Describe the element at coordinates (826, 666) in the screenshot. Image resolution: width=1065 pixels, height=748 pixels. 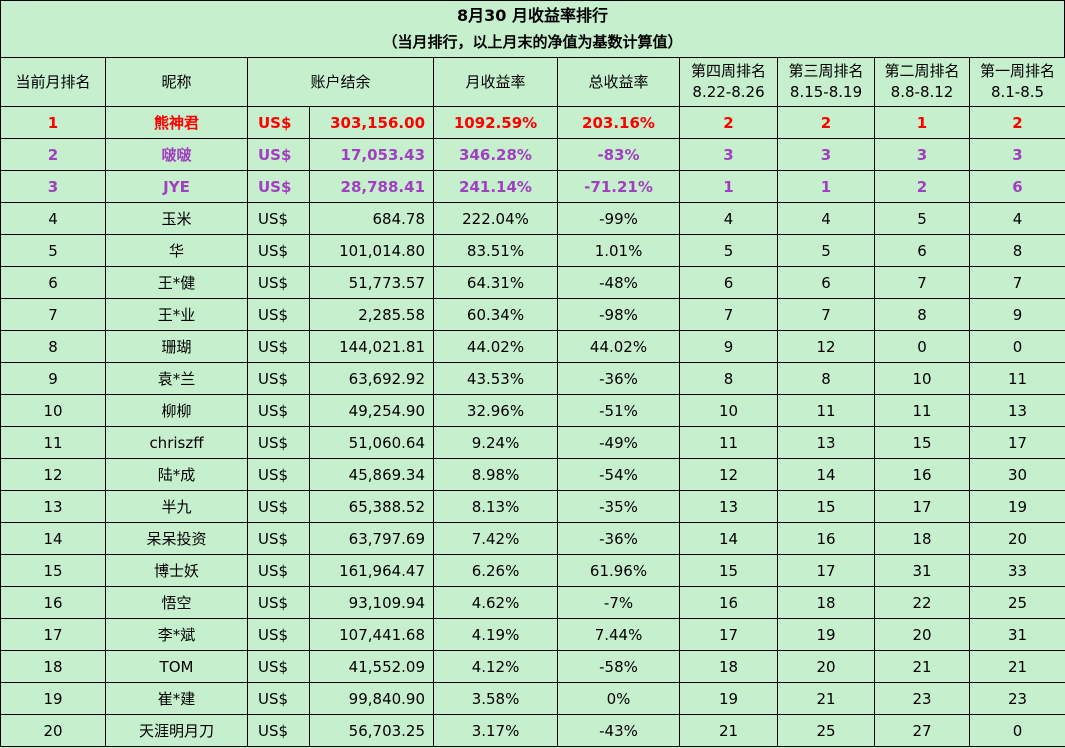
I see `cell-week3-rank: 20` at that location.